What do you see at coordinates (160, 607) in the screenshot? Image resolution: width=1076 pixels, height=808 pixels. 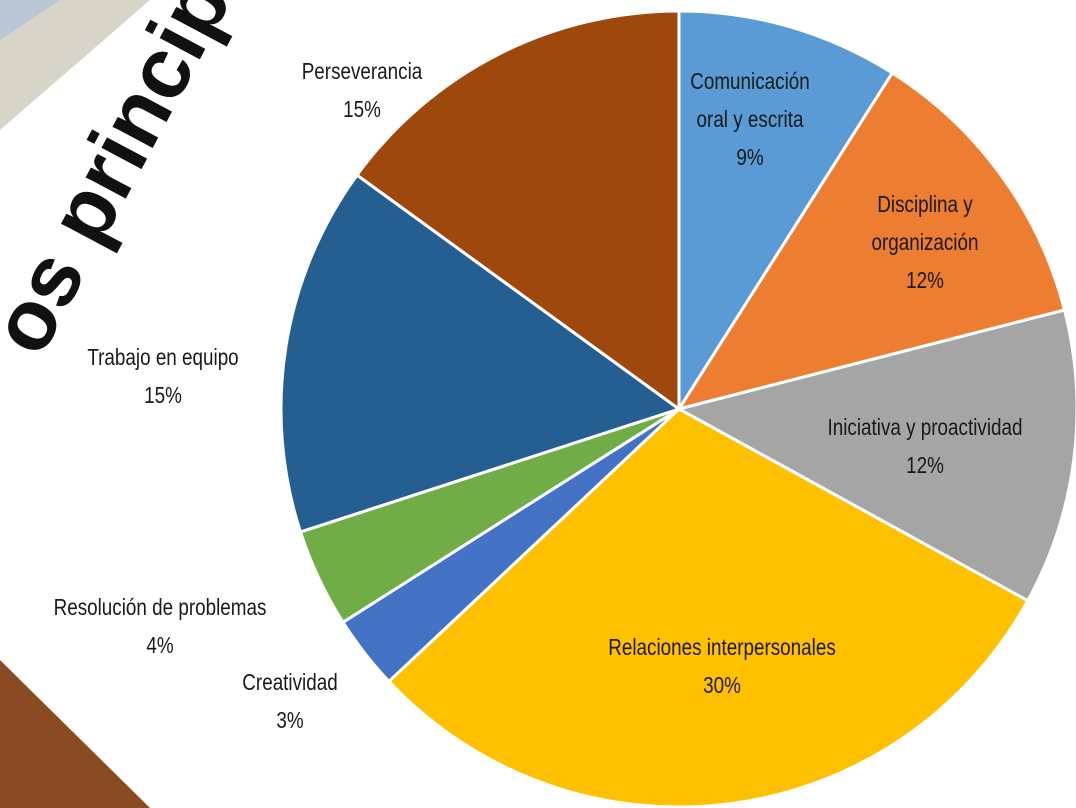 I see `label-text: Resolución de problemas` at bounding box center [160, 607].